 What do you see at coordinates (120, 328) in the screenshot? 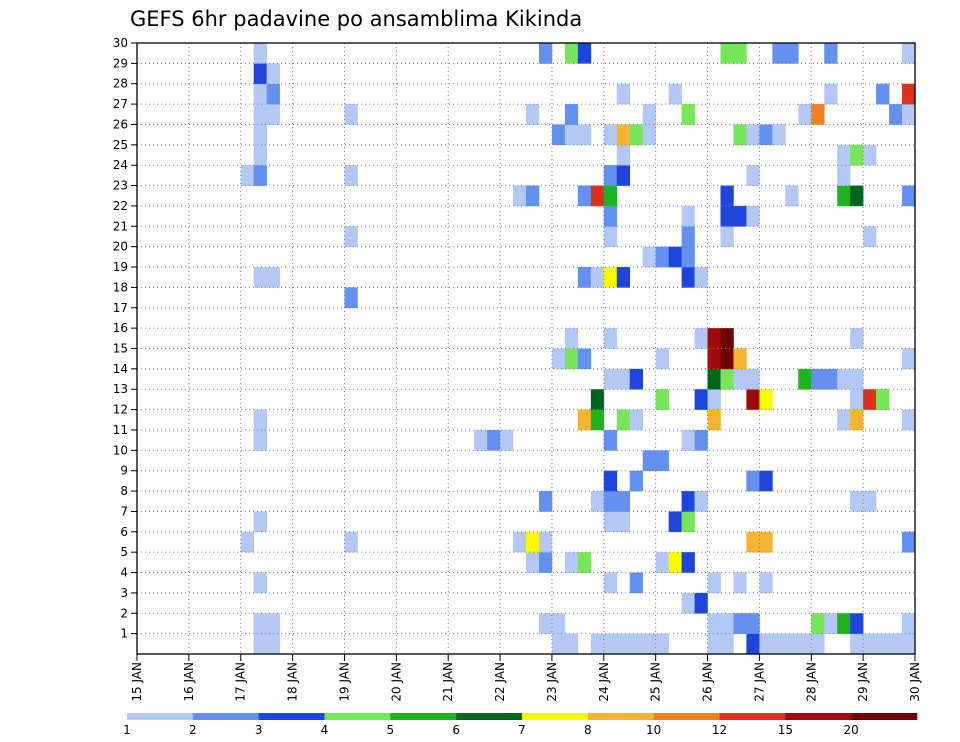
I see `y-tick-label: 16` at bounding box center [120, 328].